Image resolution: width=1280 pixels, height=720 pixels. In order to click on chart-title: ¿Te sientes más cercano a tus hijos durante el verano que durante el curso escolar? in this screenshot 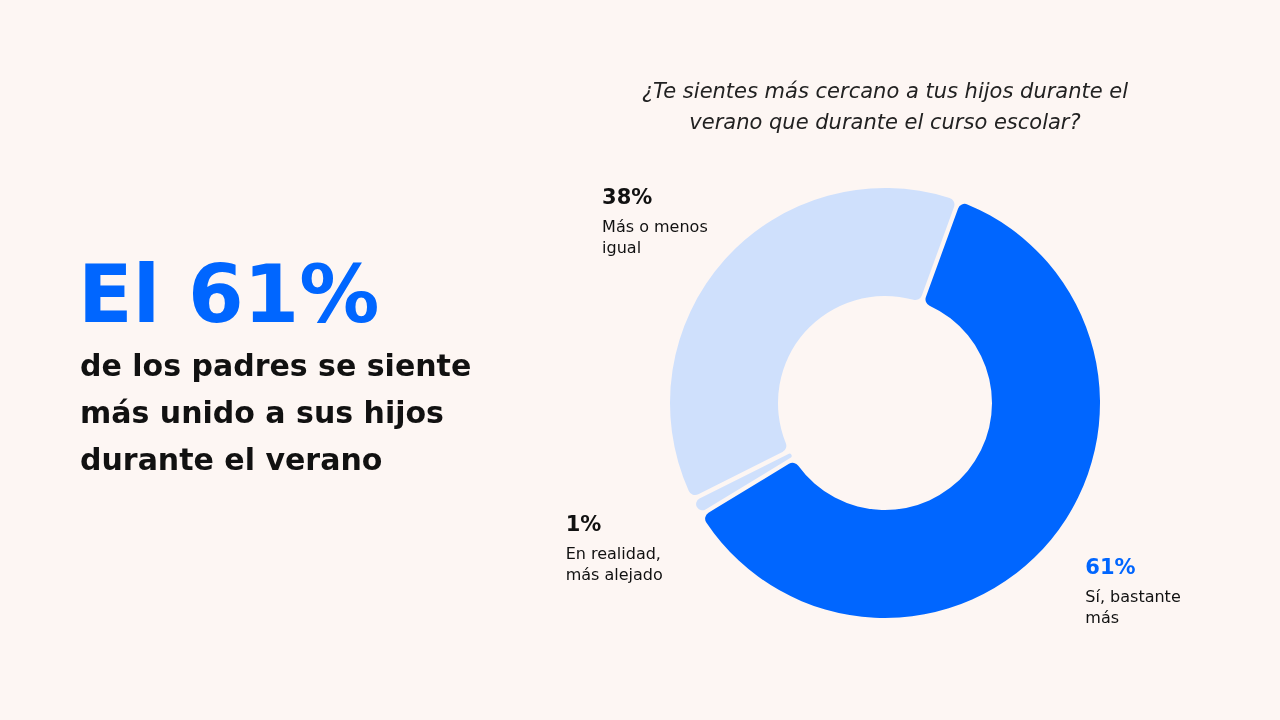, I will do `click(885, 106)`.